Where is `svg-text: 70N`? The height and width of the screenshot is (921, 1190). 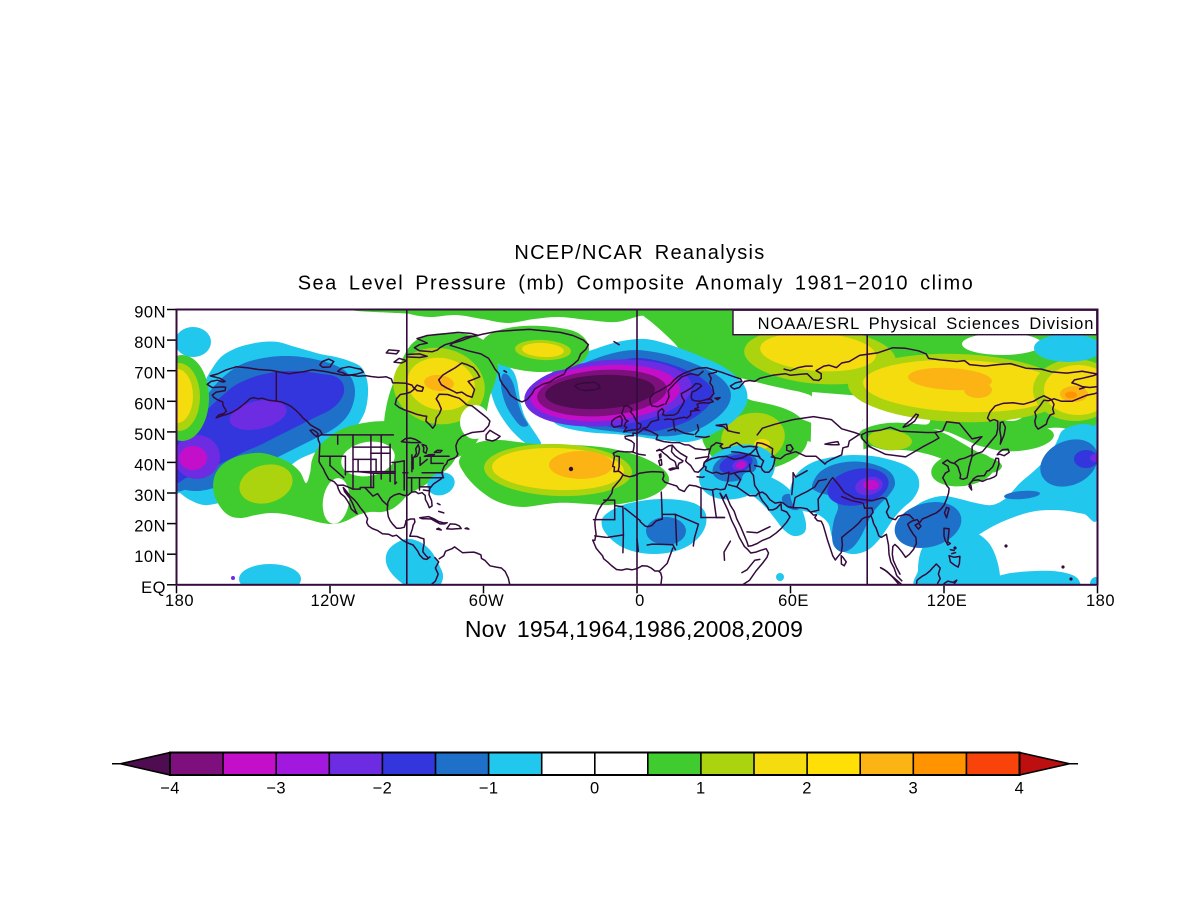 svg-text: 70N is located at coordinates (150, 374).